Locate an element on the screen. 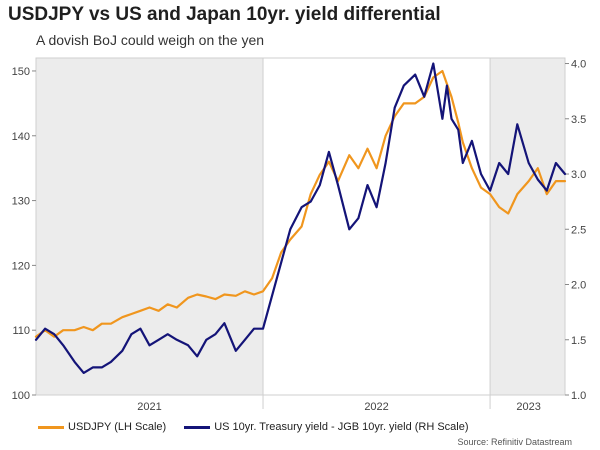 The image size is (600, 450). legend-label-usdjpy: USDJPY (LH Scale) is located at coordinates (117, 427).